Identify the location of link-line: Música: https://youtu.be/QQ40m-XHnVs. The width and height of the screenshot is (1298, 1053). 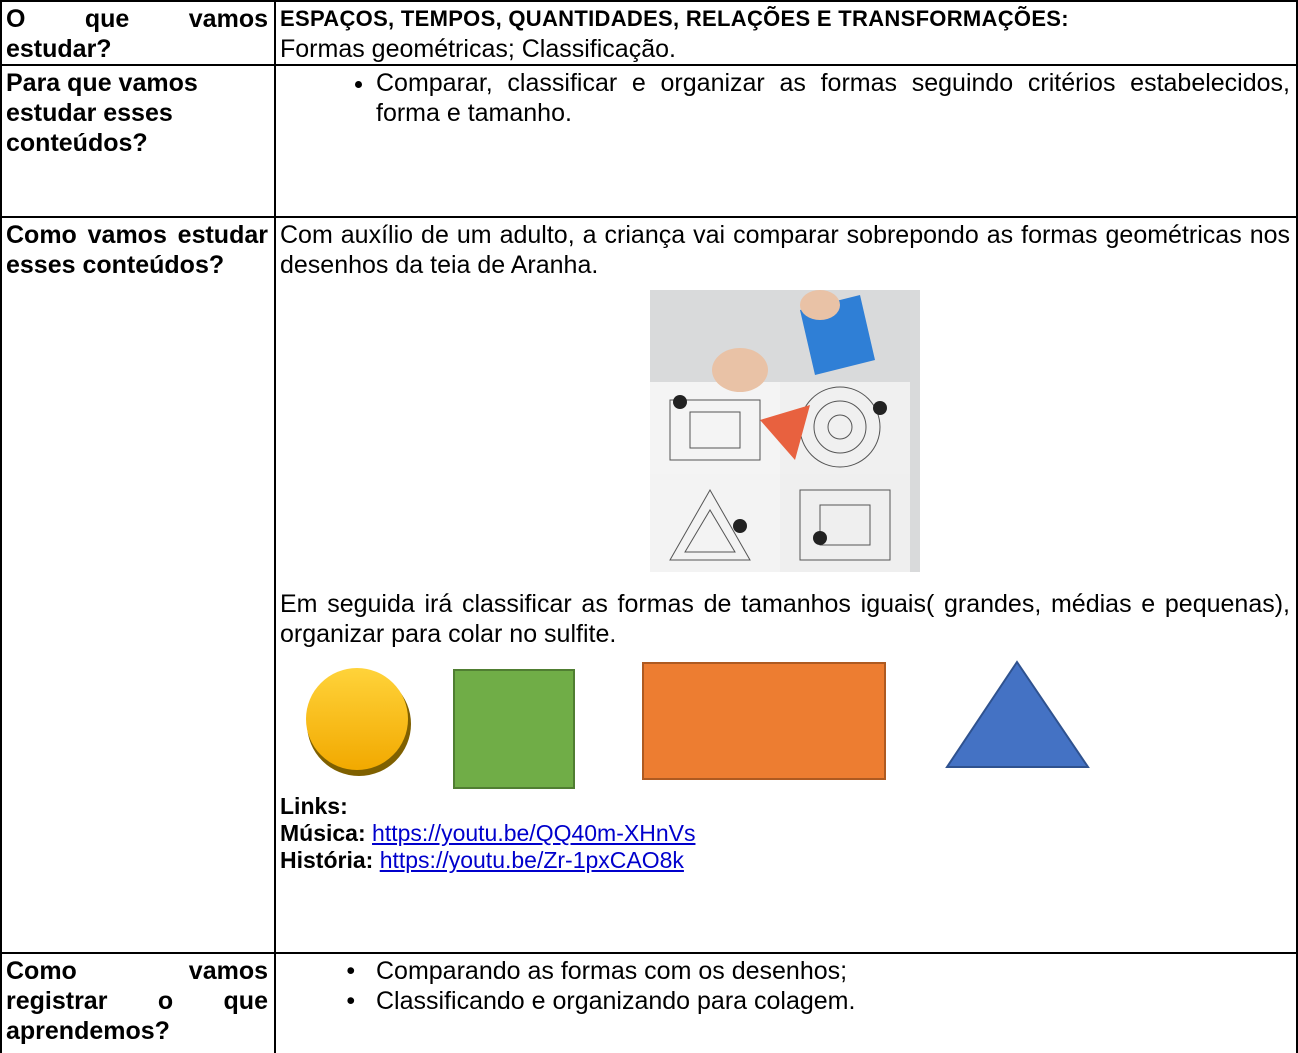
(785, 833).